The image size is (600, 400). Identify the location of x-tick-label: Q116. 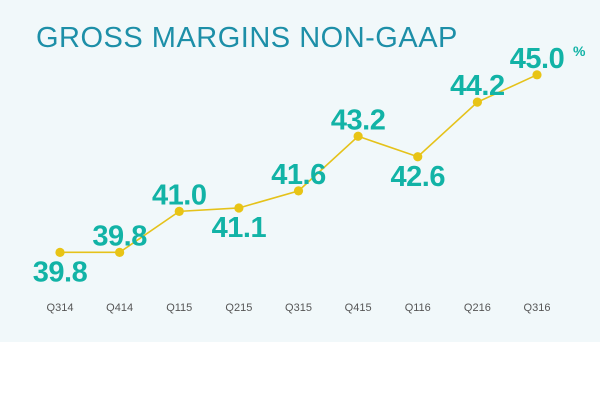
(418, 308).